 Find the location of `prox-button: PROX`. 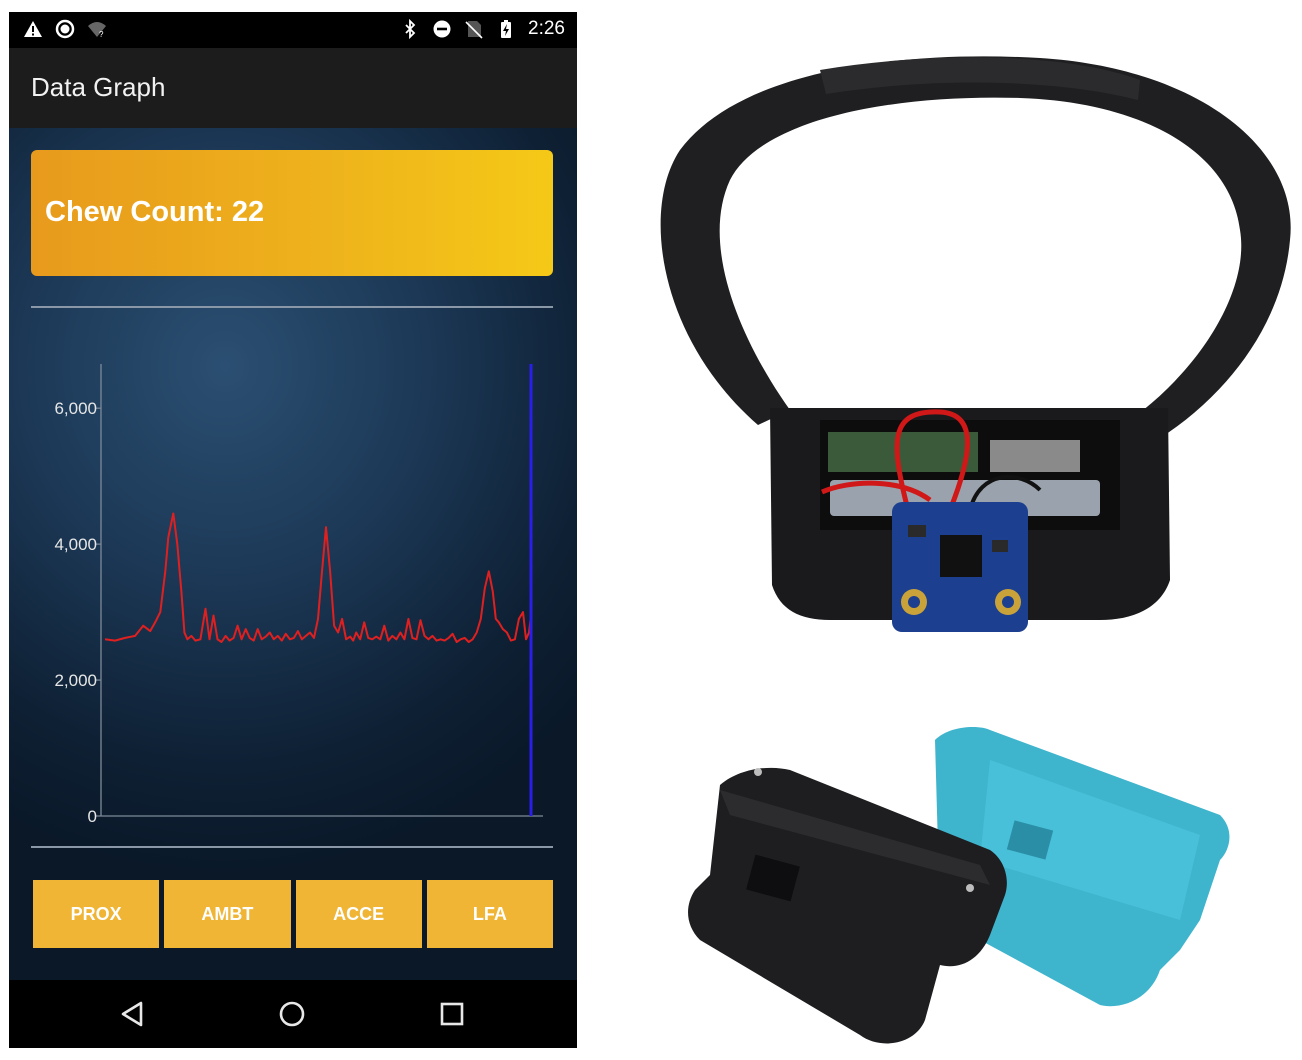

prox-button: PROX is located at coordinates (96, 914).